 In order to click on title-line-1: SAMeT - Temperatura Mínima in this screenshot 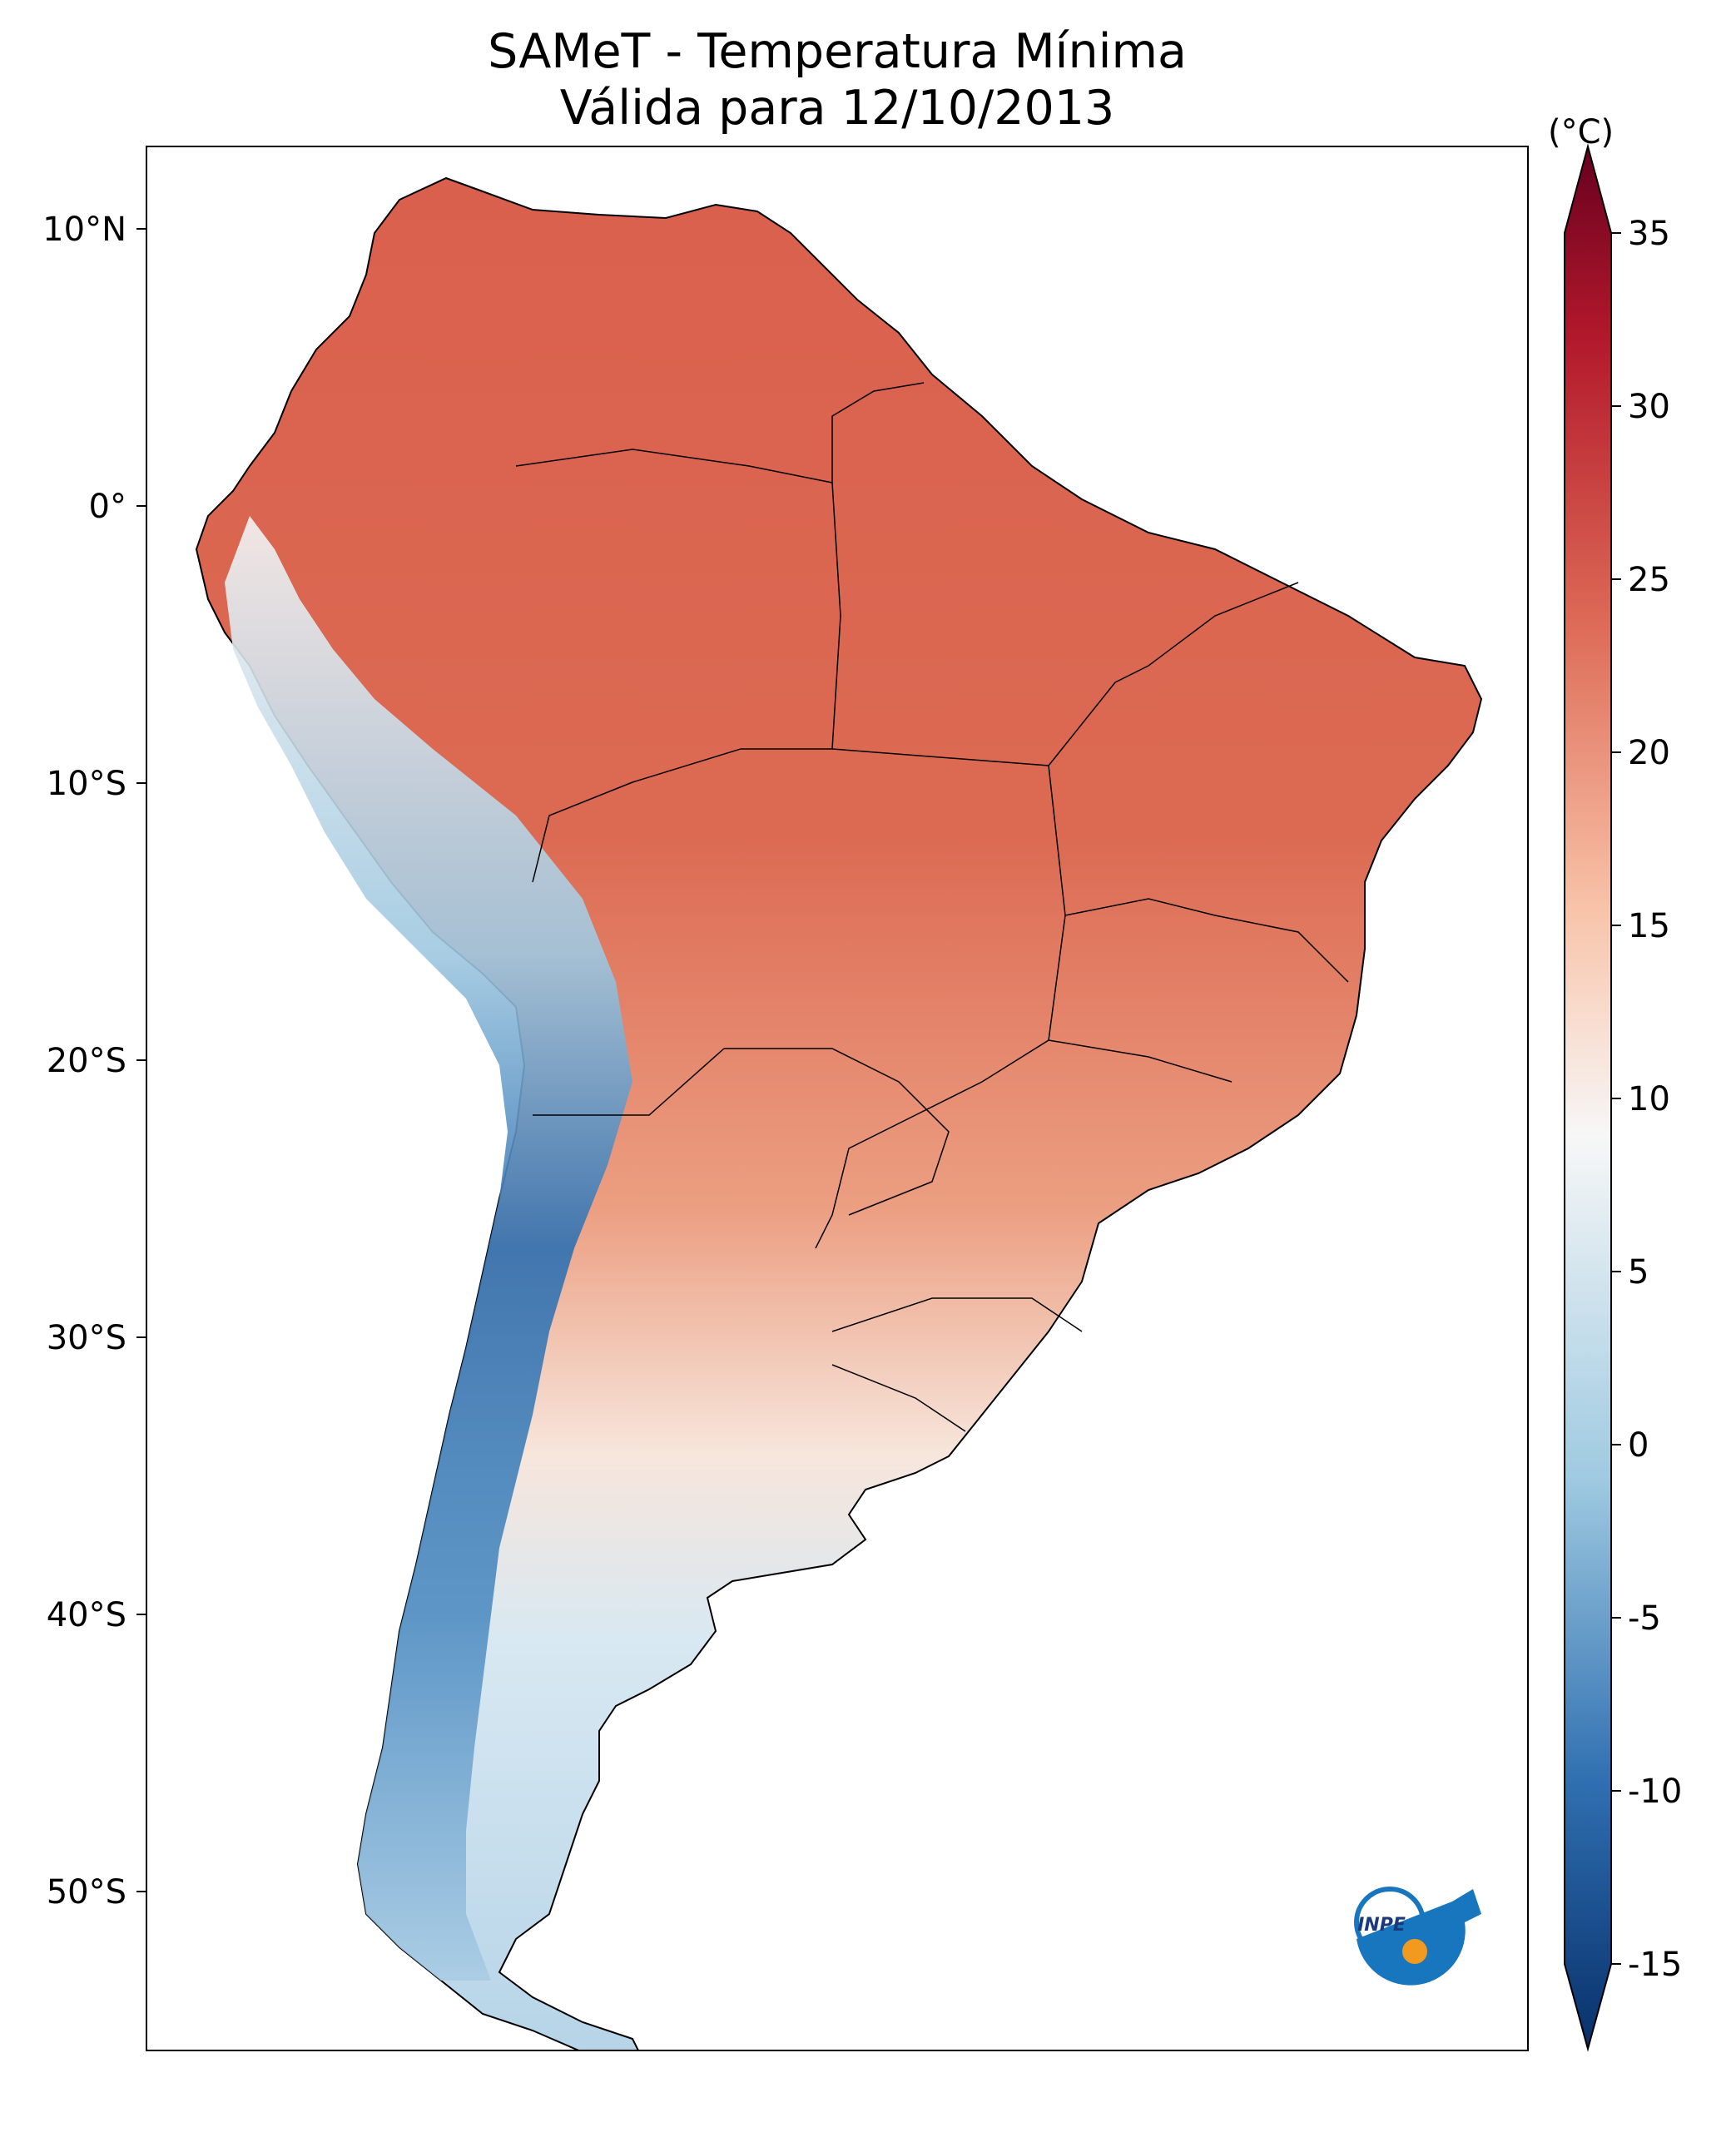, I will do `click(837, 51)`.